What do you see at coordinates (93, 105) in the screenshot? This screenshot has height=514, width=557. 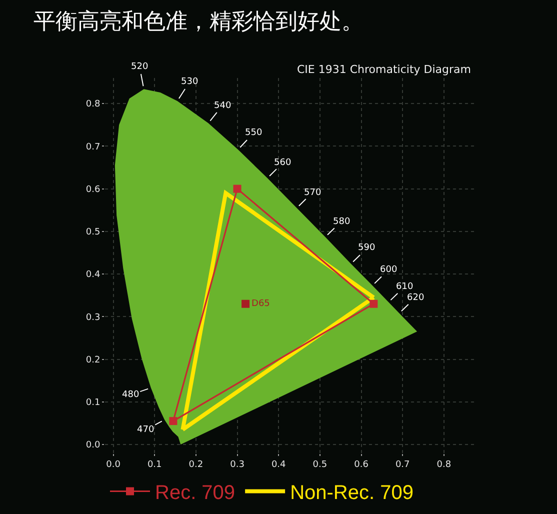 I see `y-tick-label: 0.8` at bounding box center [93, 105].